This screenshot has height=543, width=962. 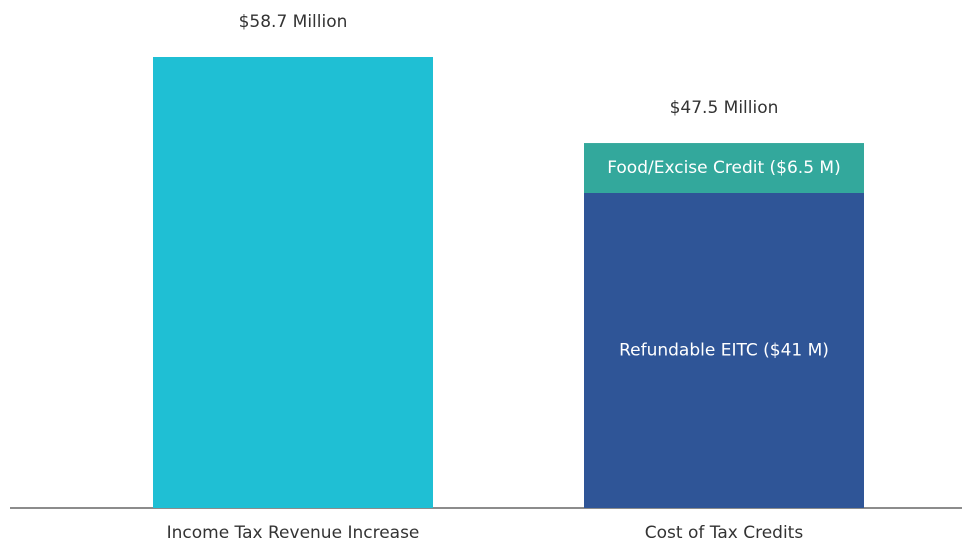 What do you see at coordinates (293, 533) in the screenshot?
I see `x-tick-label: Income Tax Revenue Increase` at bounding box center [293, 533].